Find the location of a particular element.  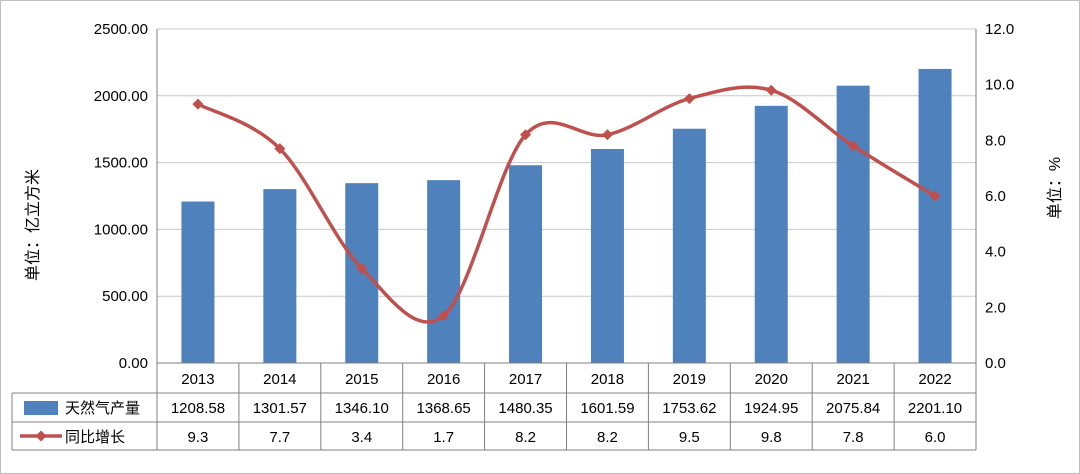

y2-tick-label: 6.0 is located at coordinates (995, 196).